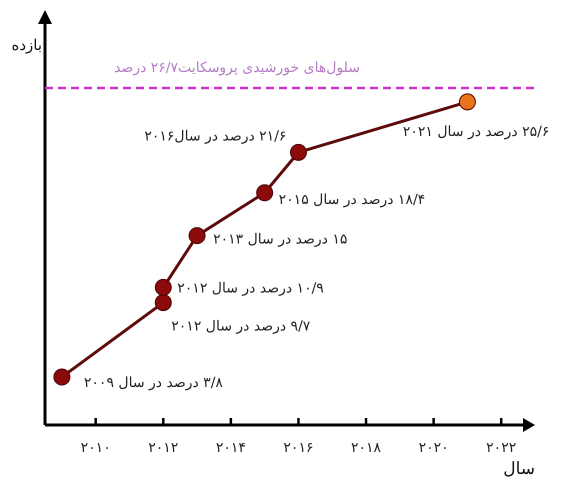 Image resolution: width=565 pixels, height=479 pixels. Describe the element at coordinates (298, 448) in the screenshot. I see `x-tick-label: ۲۰۱۶` at that location.